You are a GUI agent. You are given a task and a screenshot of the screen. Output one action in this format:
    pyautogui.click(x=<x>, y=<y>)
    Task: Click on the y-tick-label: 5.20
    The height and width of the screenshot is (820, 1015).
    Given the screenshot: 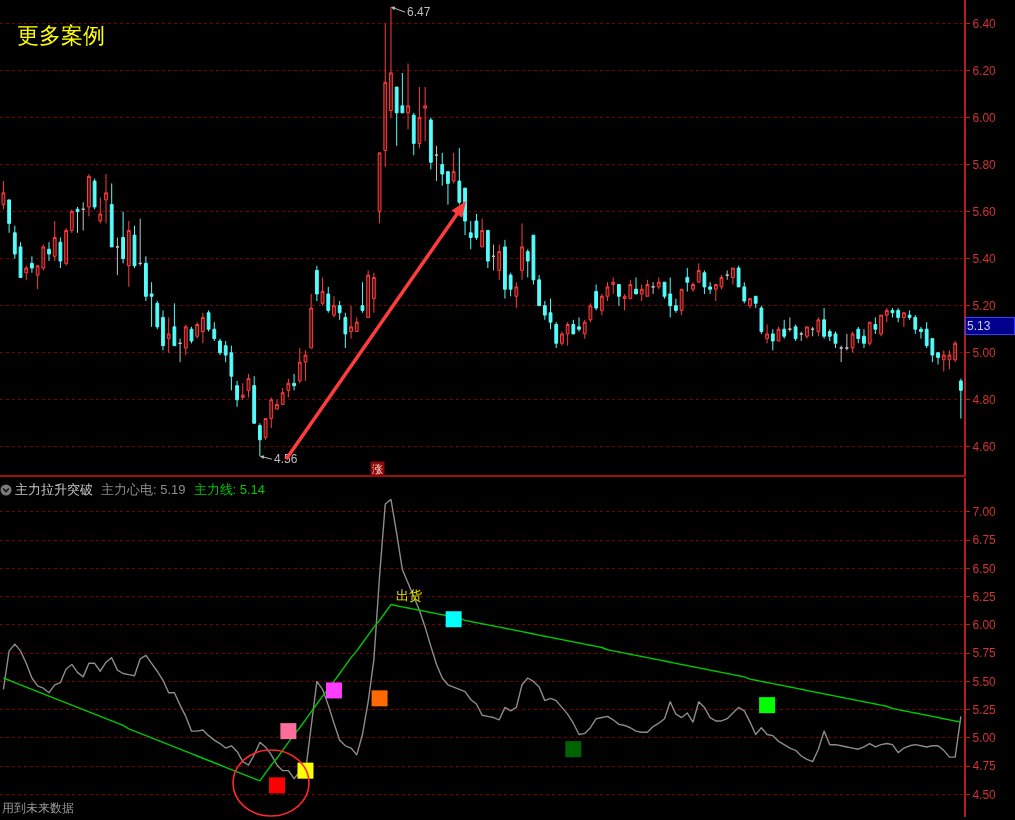 What is the action you would take?
    pyautogui.click(x=984, y=305)
    